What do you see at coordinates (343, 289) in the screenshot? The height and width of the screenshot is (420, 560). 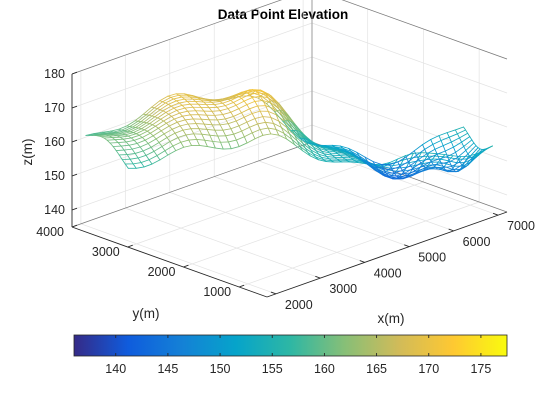 I see `x-tick-label: 3000` at bounding box center [343, 289].